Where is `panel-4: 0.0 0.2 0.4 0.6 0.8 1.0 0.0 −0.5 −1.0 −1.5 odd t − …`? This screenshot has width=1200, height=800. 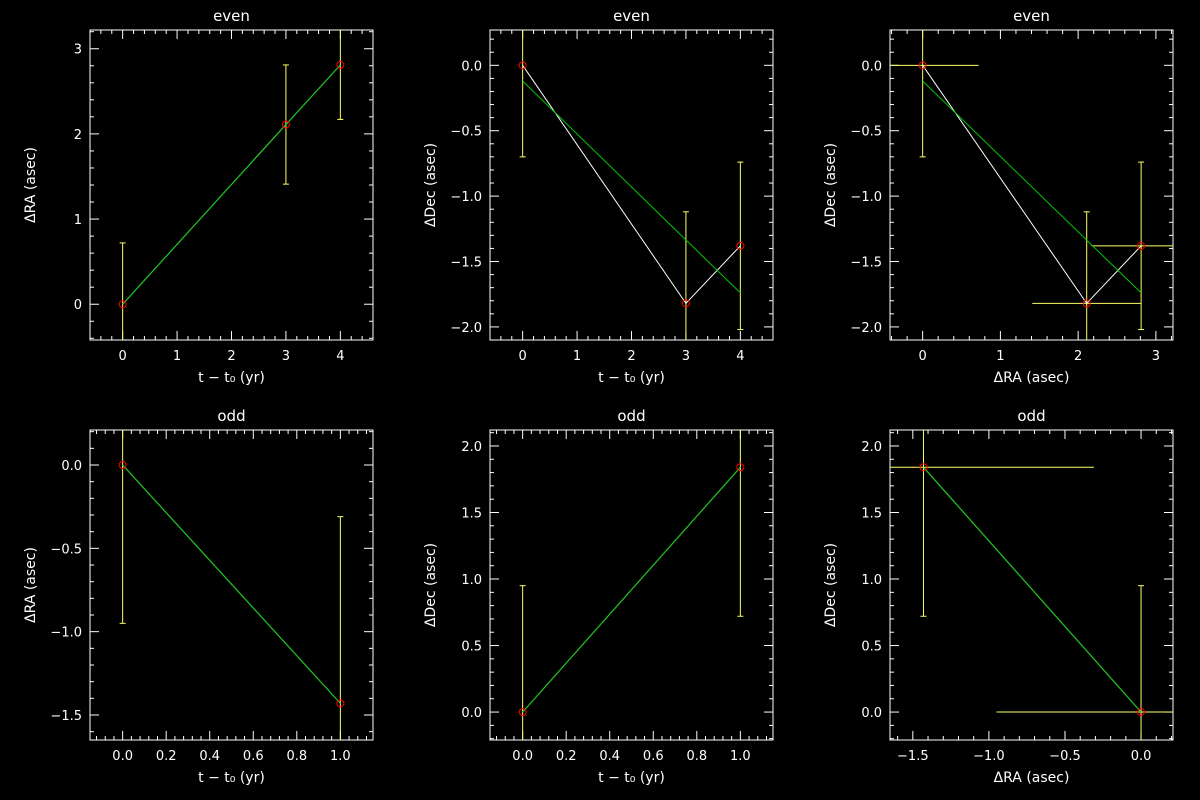 panel-4: 0.0 0.2 0.4 0.6 0.8 1.0 0.0 −0.5 −1.0 −1.5 odd t − … is located at coordinates (198, 596).